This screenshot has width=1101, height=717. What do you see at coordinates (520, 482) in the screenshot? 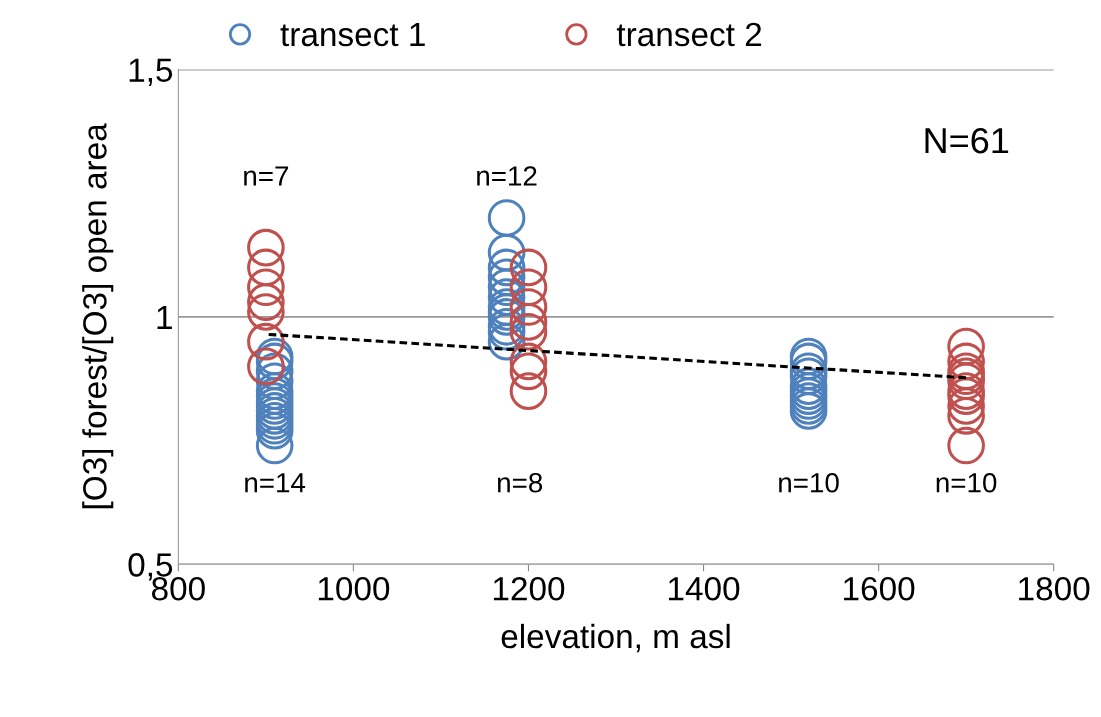
I see `annotation: n=8` at bounding box center [520, 482].